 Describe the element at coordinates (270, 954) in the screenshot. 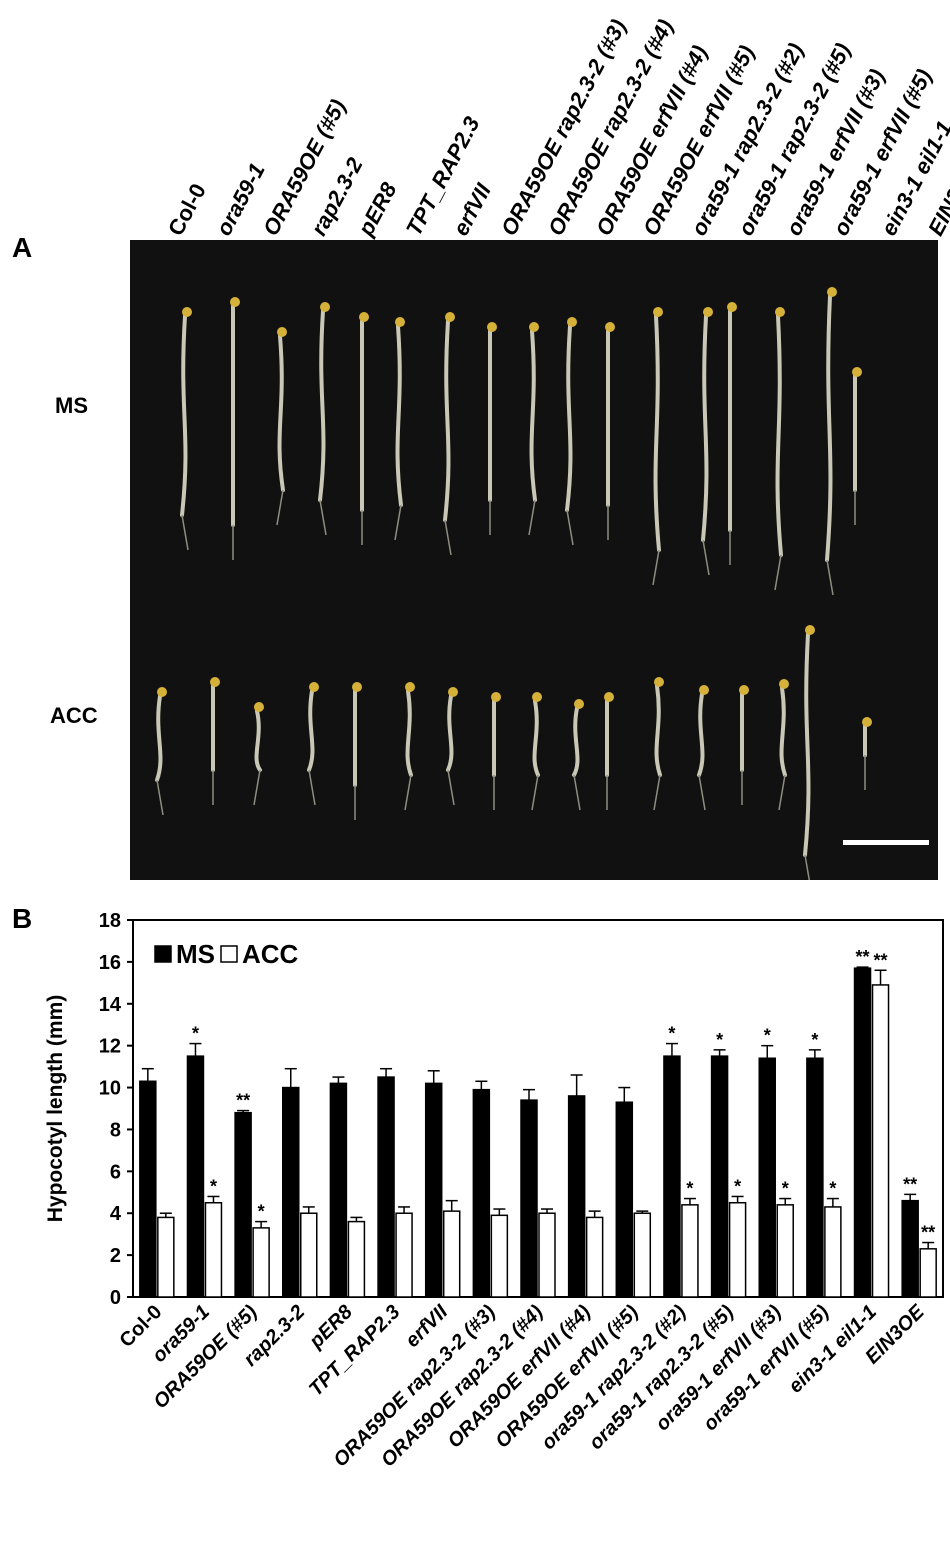

I see `legend-label-acc: ACC` at that location.